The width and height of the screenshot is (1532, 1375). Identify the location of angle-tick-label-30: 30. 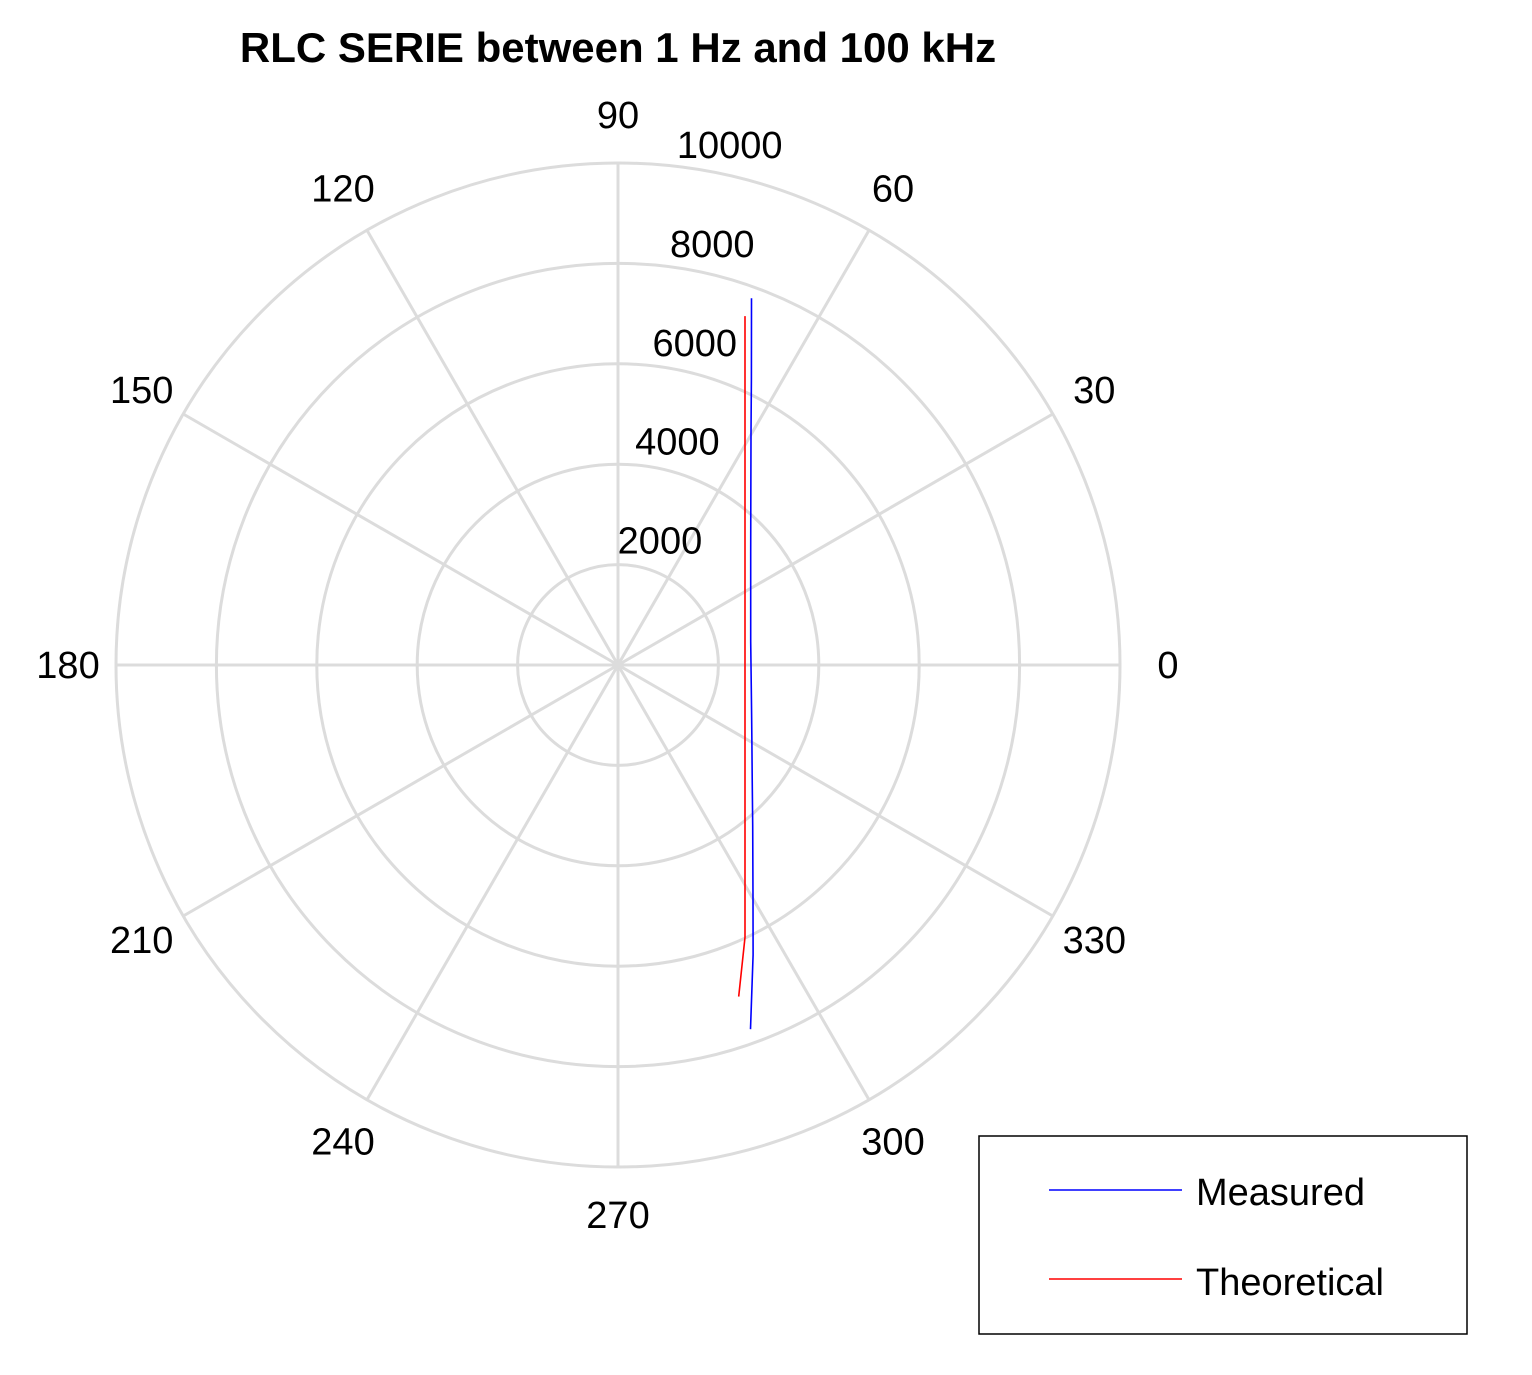
(1094, 391).